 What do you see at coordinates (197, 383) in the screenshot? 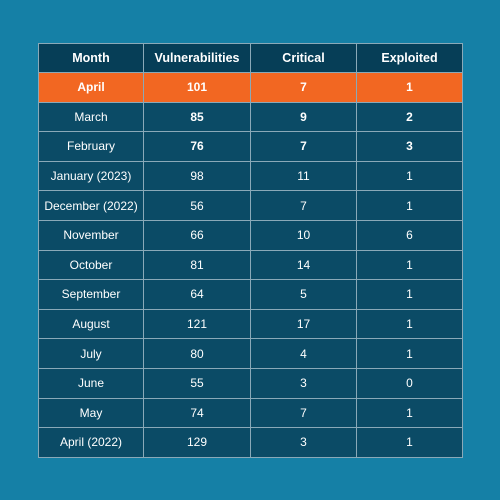
I see `cell-vulnerabilities: 55` at bounding box center [197, 383].